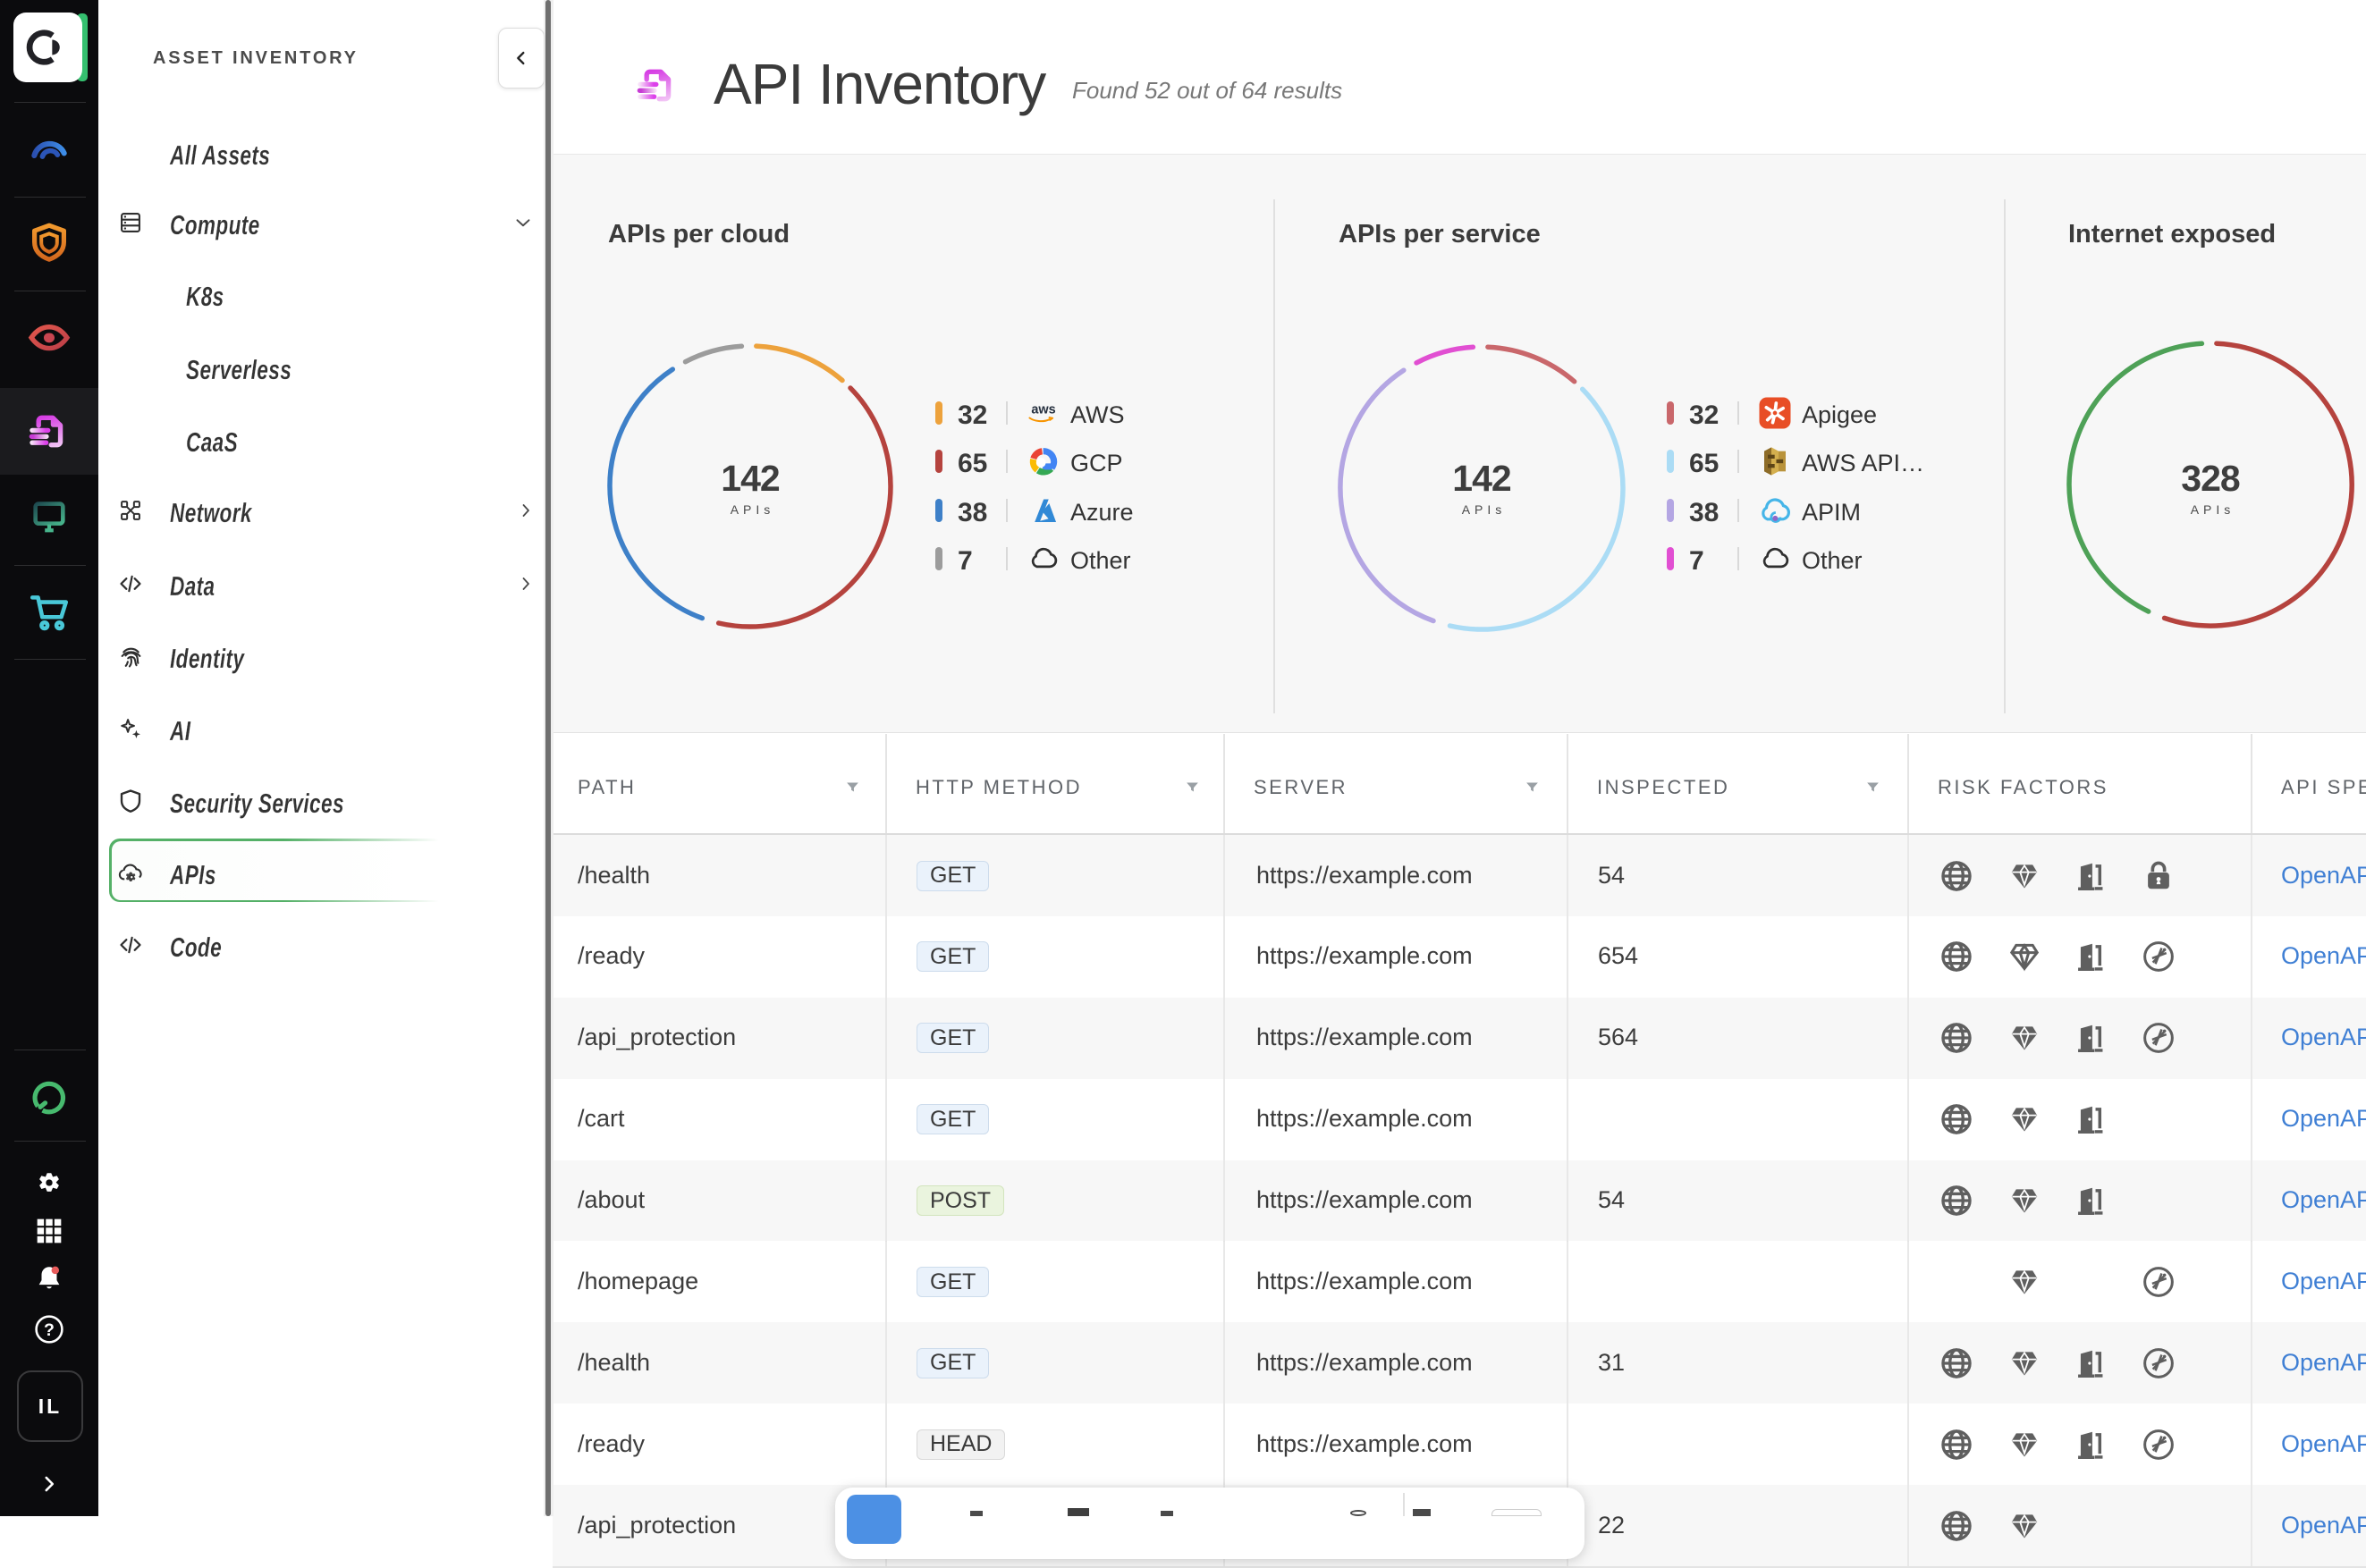  Describe the element at coordinates (1043, 409) in the screenshot. I see `svg-text: aws` at that location.